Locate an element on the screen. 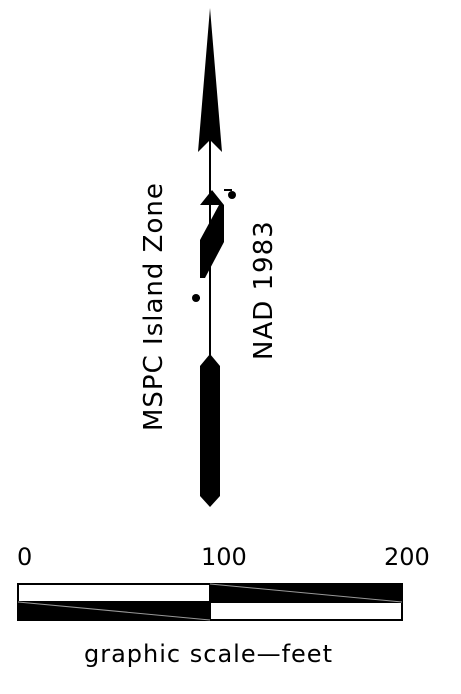 Image resolution: width=461 pixels, height=694 pixels. north-arrow-tail is located at coordinates (210, 430).